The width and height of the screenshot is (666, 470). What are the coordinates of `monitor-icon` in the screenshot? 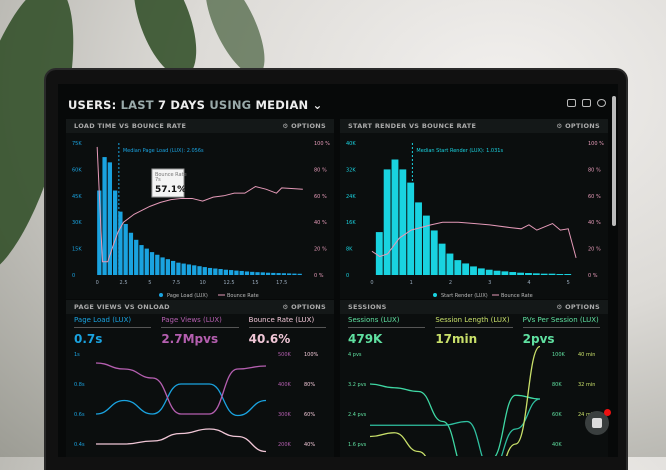 It's located at (571, 103).